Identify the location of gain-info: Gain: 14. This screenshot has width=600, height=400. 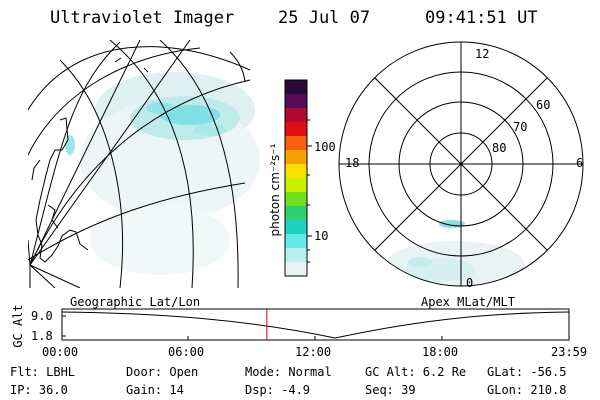
(155, 390).